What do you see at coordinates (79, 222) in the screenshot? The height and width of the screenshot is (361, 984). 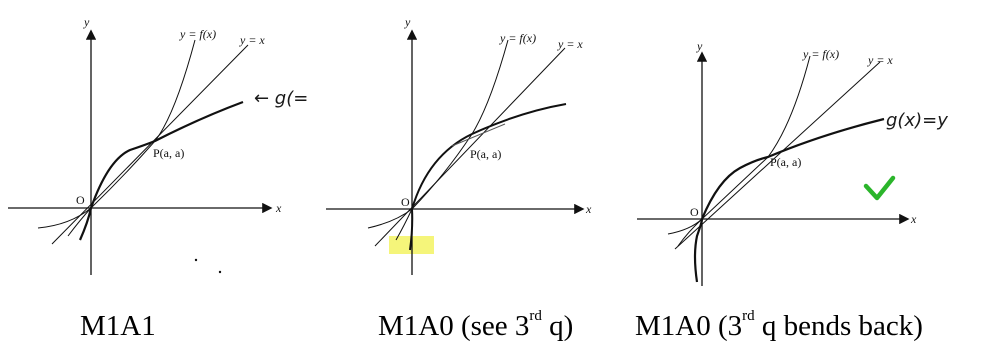 I see `panel-1-g-lower-tail` at bounding box center [79, 222].